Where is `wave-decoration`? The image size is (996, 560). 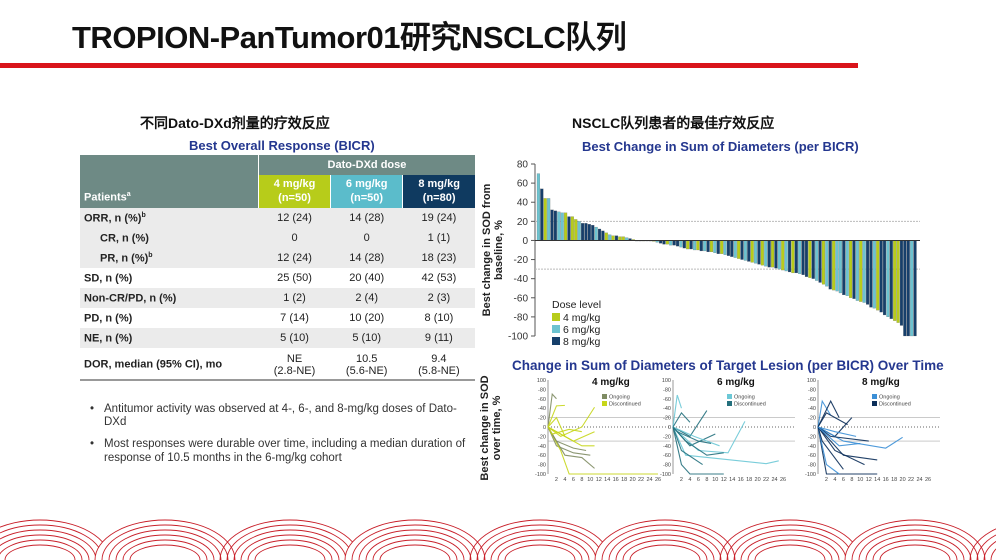 wave-decoration is located at coordinates (498, 539).